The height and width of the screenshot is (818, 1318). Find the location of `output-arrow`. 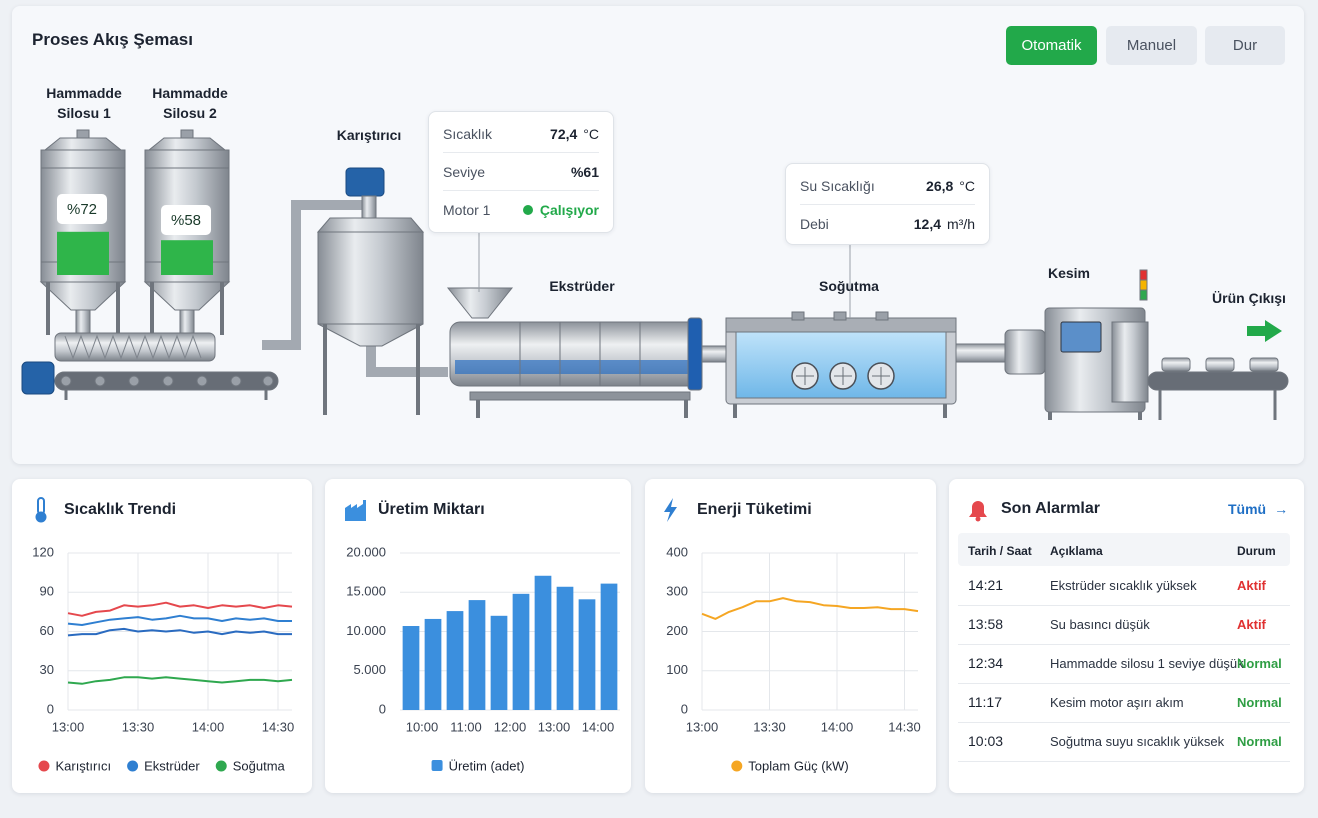

output-arrow is located at coordinates (1264, 331).